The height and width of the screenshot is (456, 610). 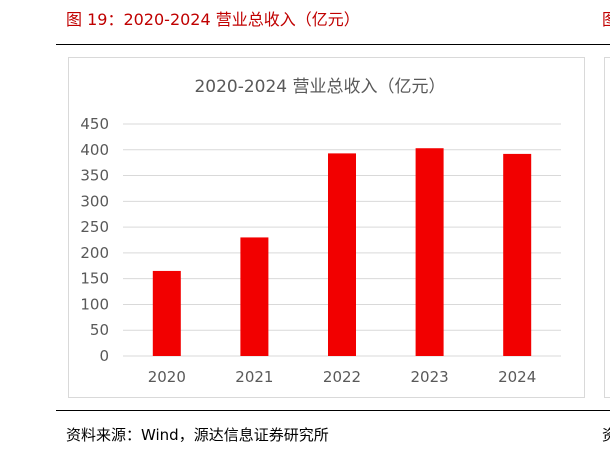 I want to click on bar-2023, so click(x=429, y=252).